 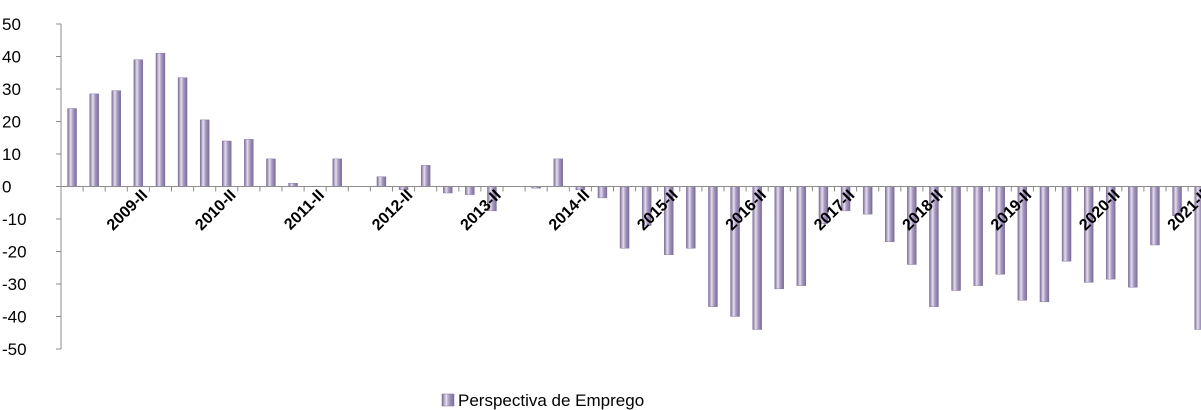 I want to click on legend: Perspectiva de Emprego, so click(x=542, y=400).